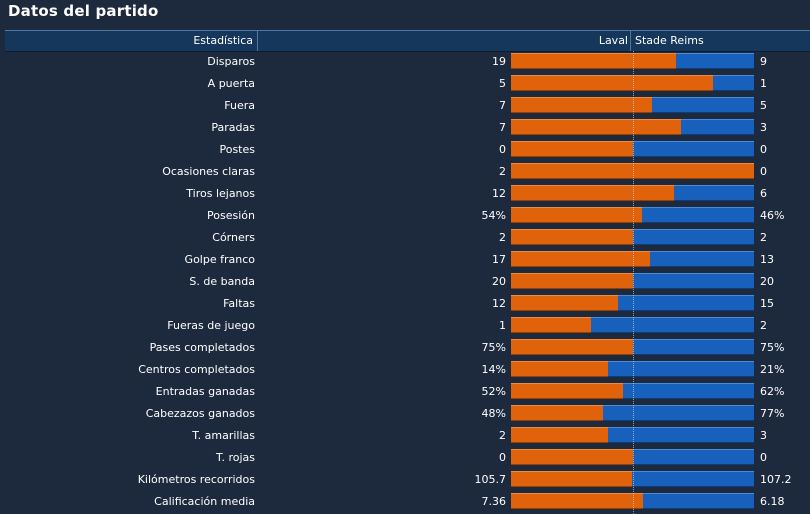 Image resolution: width=810 pixels, height=514 pixels. Describe the element at coordinates (235, 457) in the screenshot. I see `stat-label: T. rojas` at that location.